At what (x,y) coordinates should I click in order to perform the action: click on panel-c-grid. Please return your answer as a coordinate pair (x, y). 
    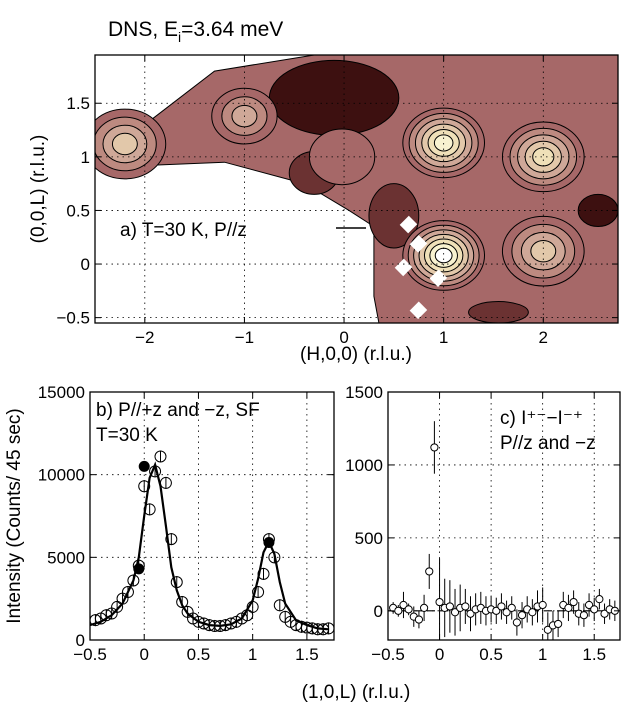
    Looking at the image, I should click on (503, 515).